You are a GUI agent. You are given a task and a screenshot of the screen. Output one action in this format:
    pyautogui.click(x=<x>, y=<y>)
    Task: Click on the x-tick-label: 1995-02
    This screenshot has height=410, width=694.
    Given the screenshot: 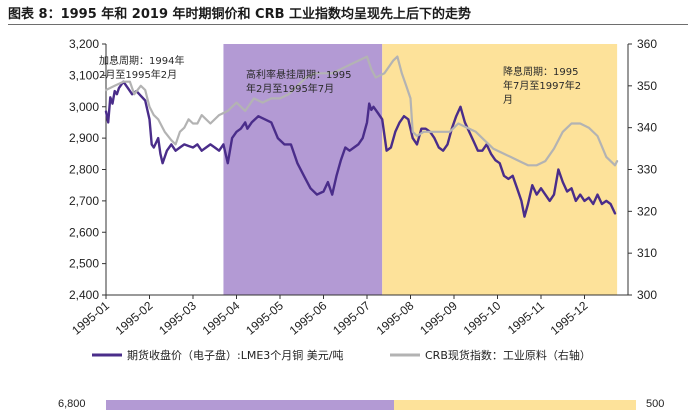 What is the action you would take?
    pyautogui.click(x=134, y=317)
    